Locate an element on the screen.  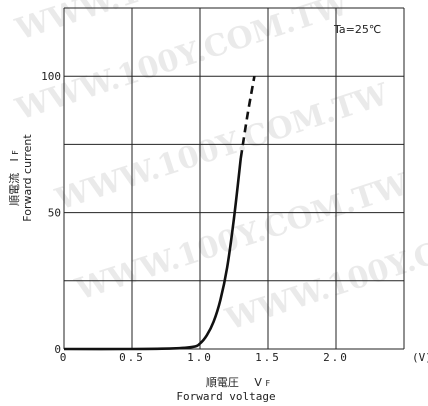
y-axis-label: 順電流 I F Forward current is located at coordinates (20, 178).